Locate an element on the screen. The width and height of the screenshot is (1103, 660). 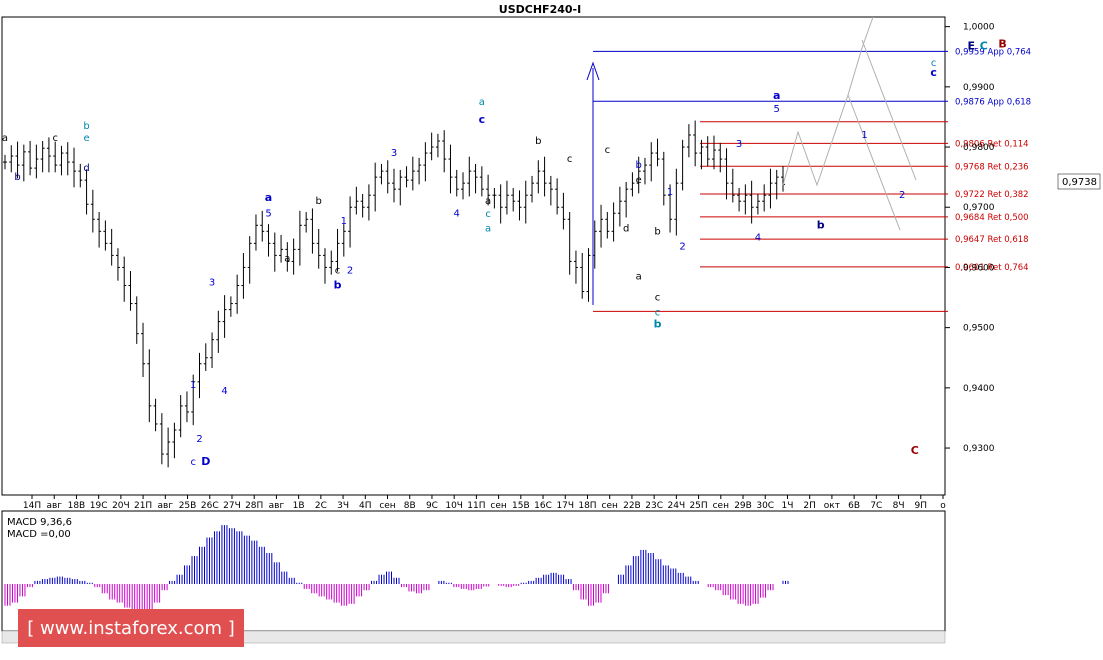
fib-label: 0,9806 Ret 0,114 is located at coordinates (992, 144).